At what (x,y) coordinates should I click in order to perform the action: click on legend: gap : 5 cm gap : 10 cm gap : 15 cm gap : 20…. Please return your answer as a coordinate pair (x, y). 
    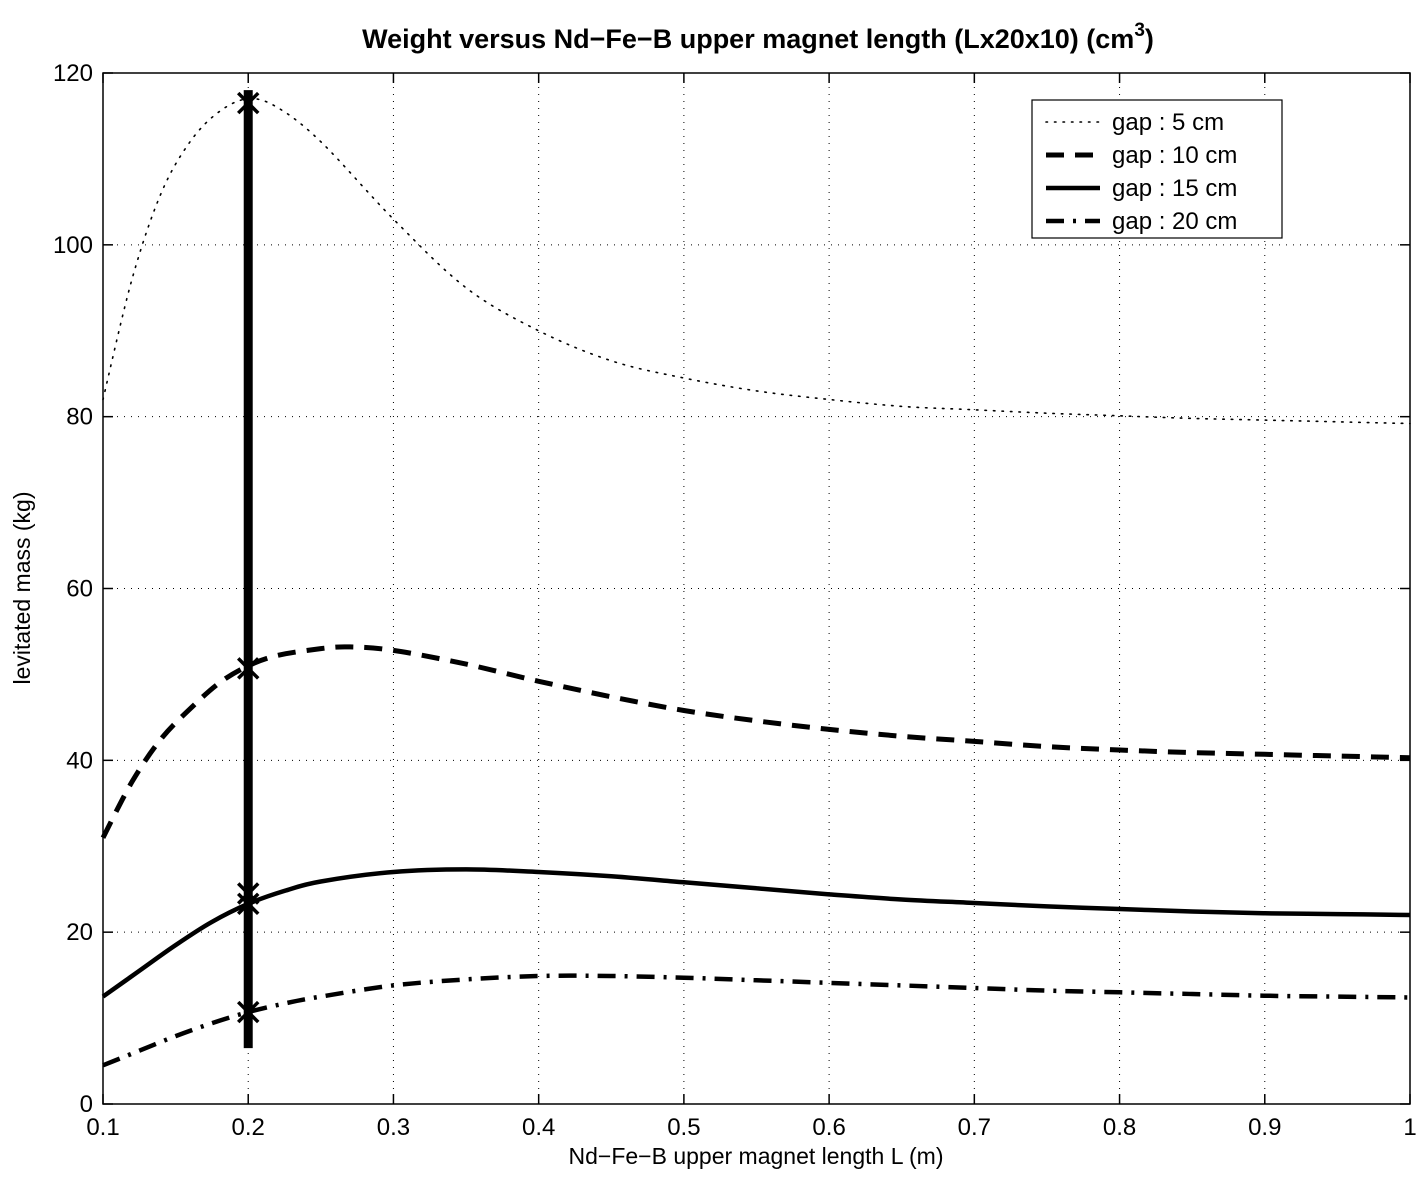
    Looking at the image, I should click on (1157, 169).